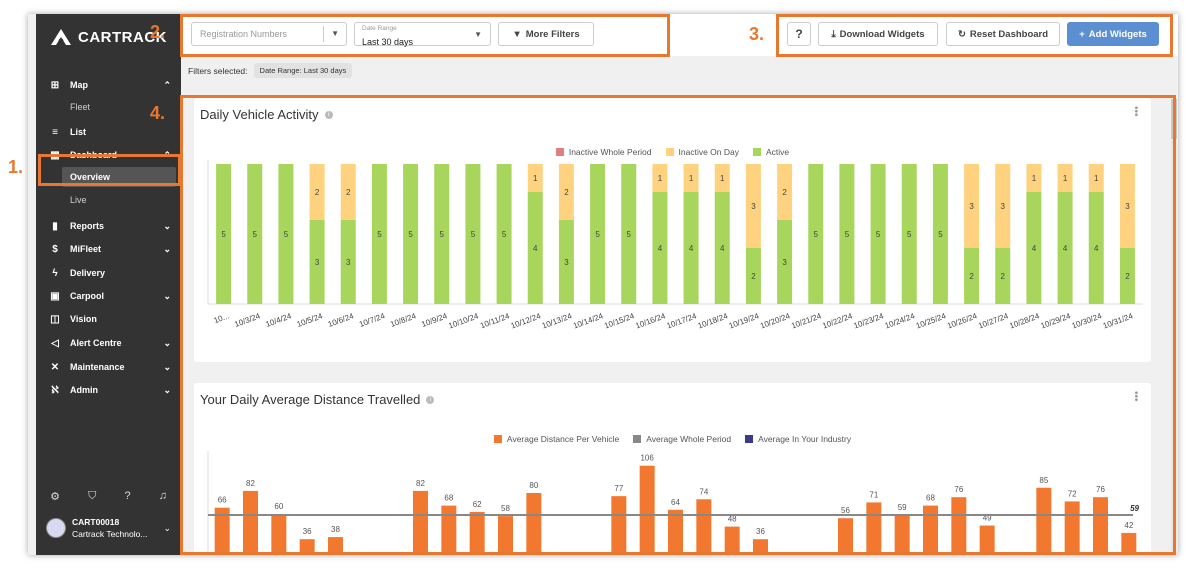 This screenshot has height=569, width=1196. I want to click on brand-logo: CARTRACK, so click(108, 37).